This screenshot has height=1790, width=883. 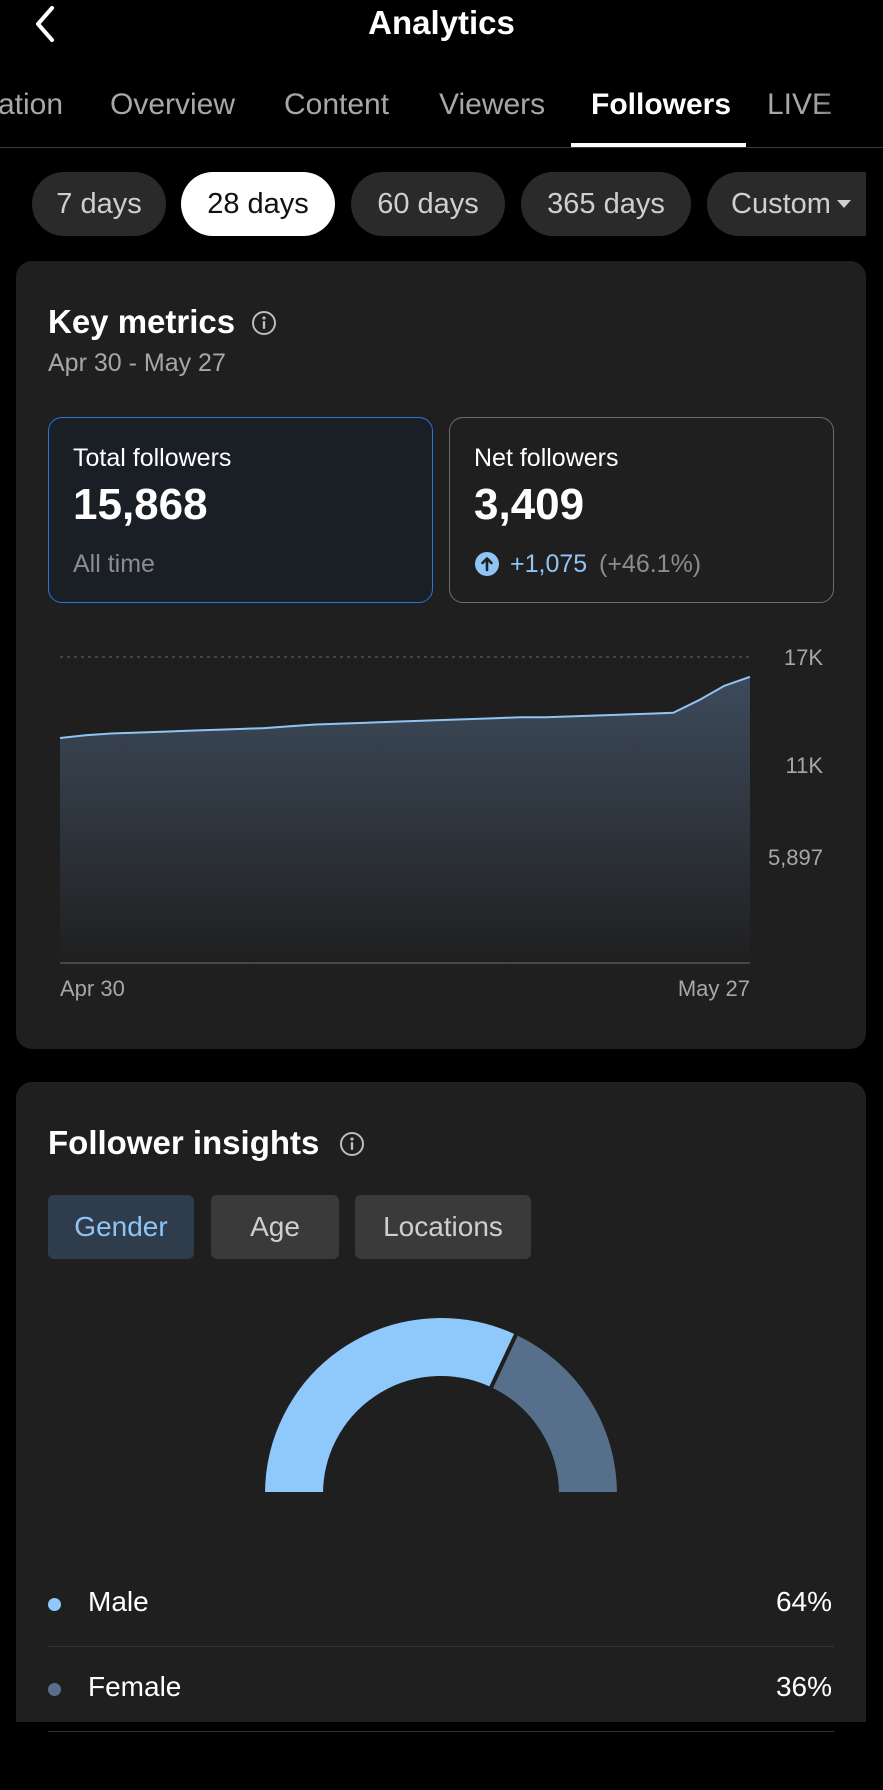 What do you see at coordinates (337, 104) in the screenshot?
I see `tab-content: Content` at bounding box center [337, 104].